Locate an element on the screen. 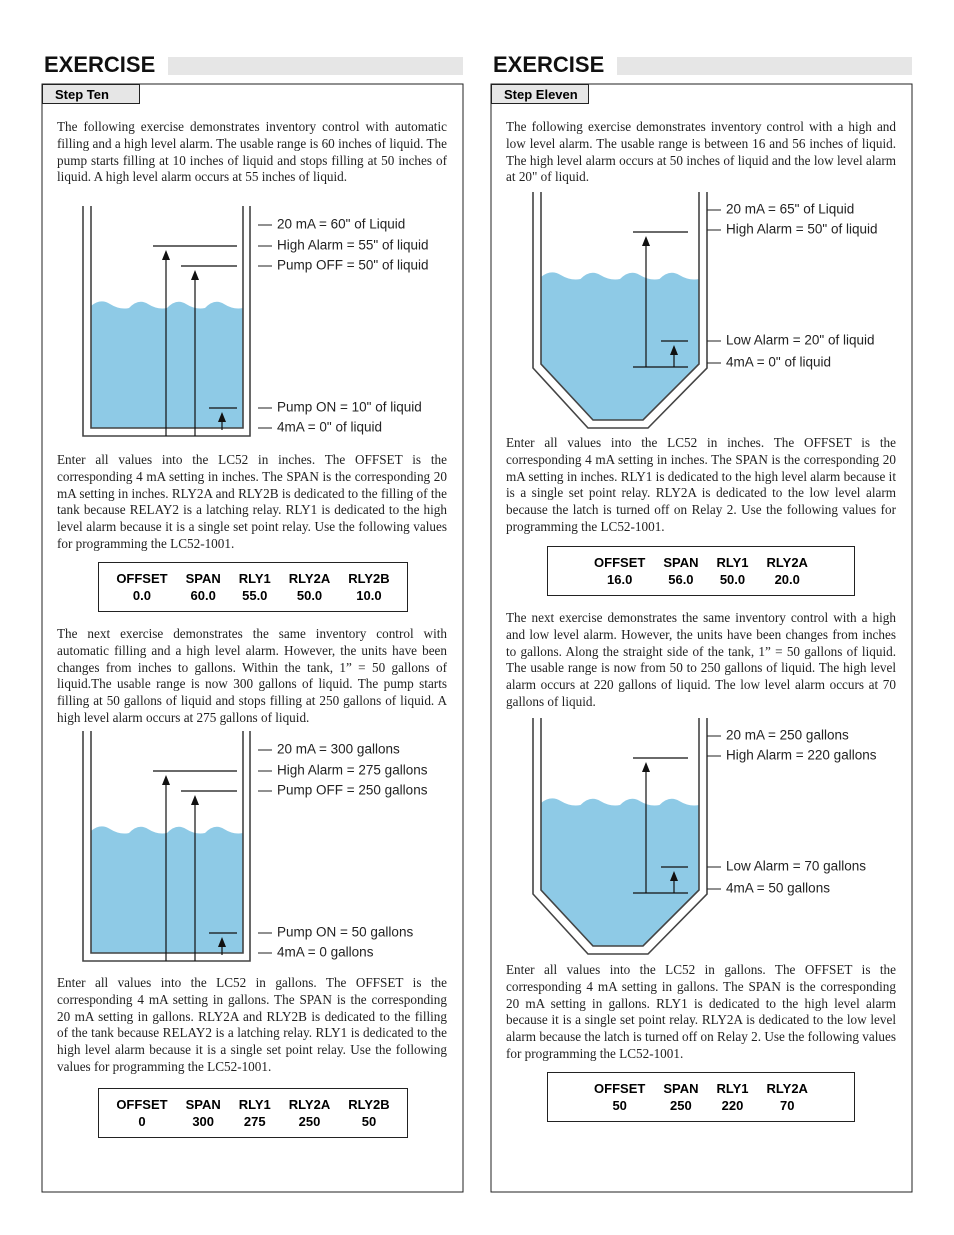  table-value: 20.0 is located at coordinates (787, 579).